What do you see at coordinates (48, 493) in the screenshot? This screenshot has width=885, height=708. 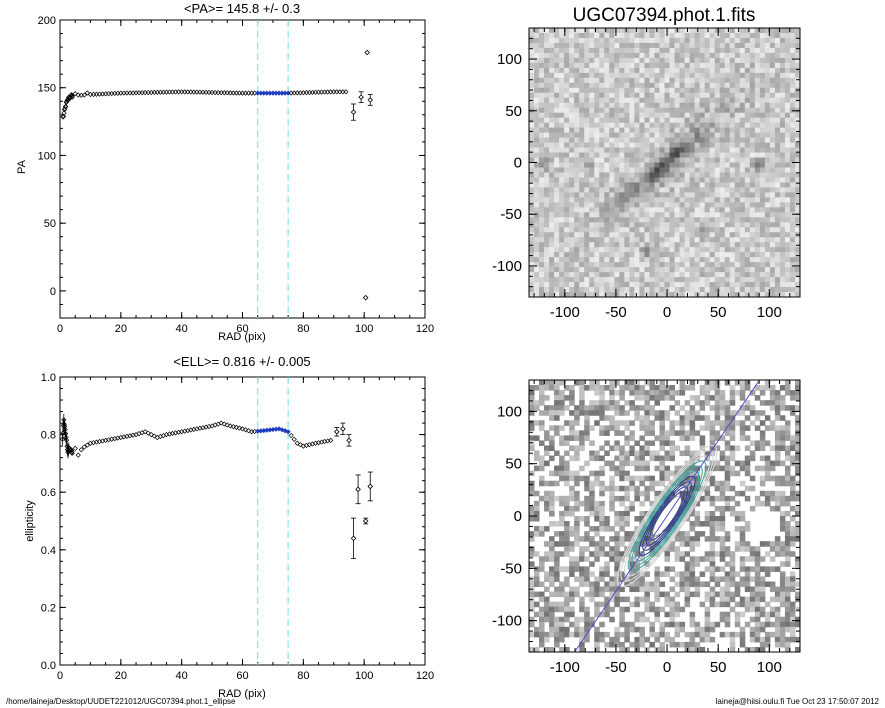 I see `ell-ytick-label: 0.6` at bounding box center [48, 493].